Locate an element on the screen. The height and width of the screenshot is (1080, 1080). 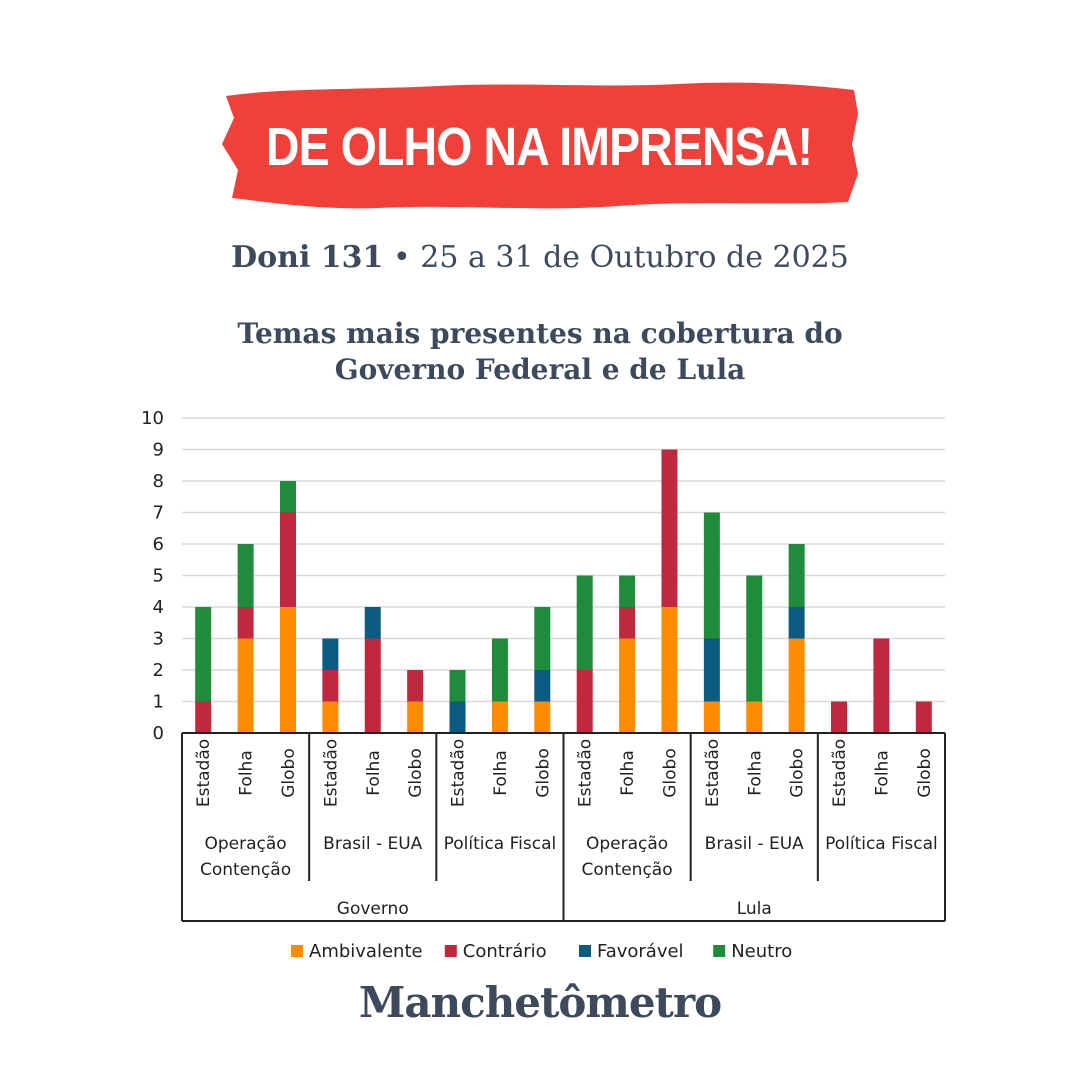
y-tick-label: 9 is located at coordinates (158, 450).